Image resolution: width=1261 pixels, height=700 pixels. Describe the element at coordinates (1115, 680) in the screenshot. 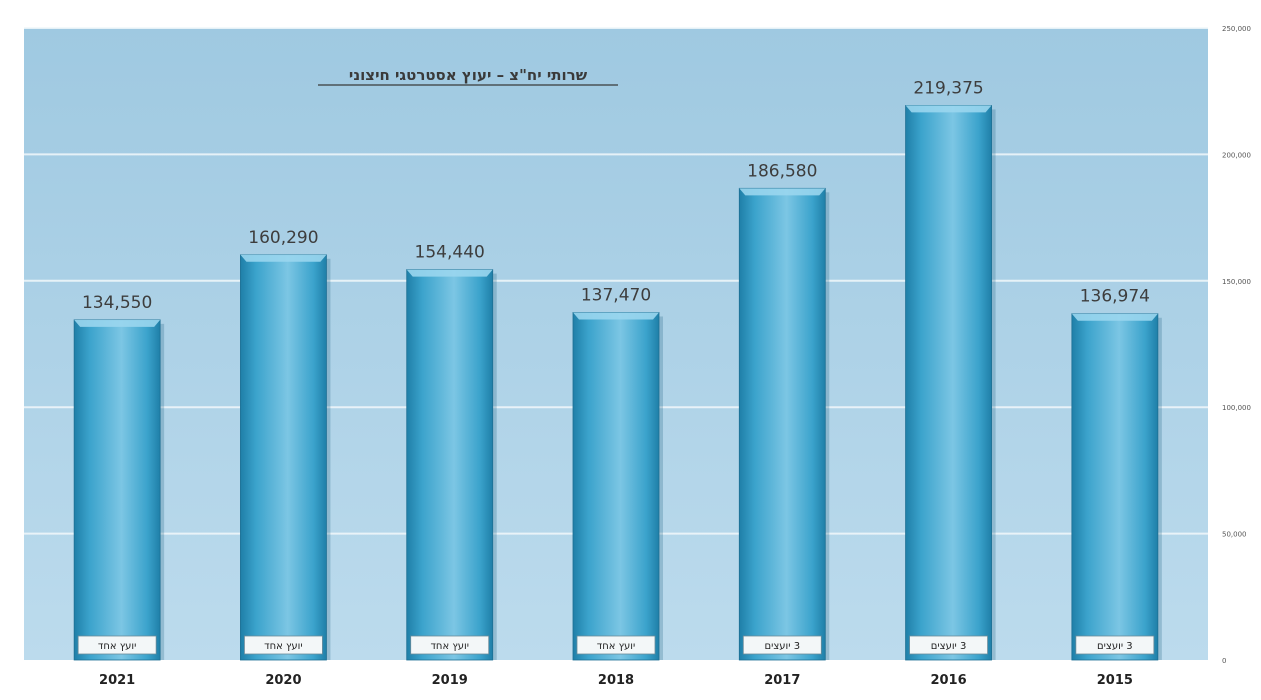

I see `x-tick-label: 2015` at that location.